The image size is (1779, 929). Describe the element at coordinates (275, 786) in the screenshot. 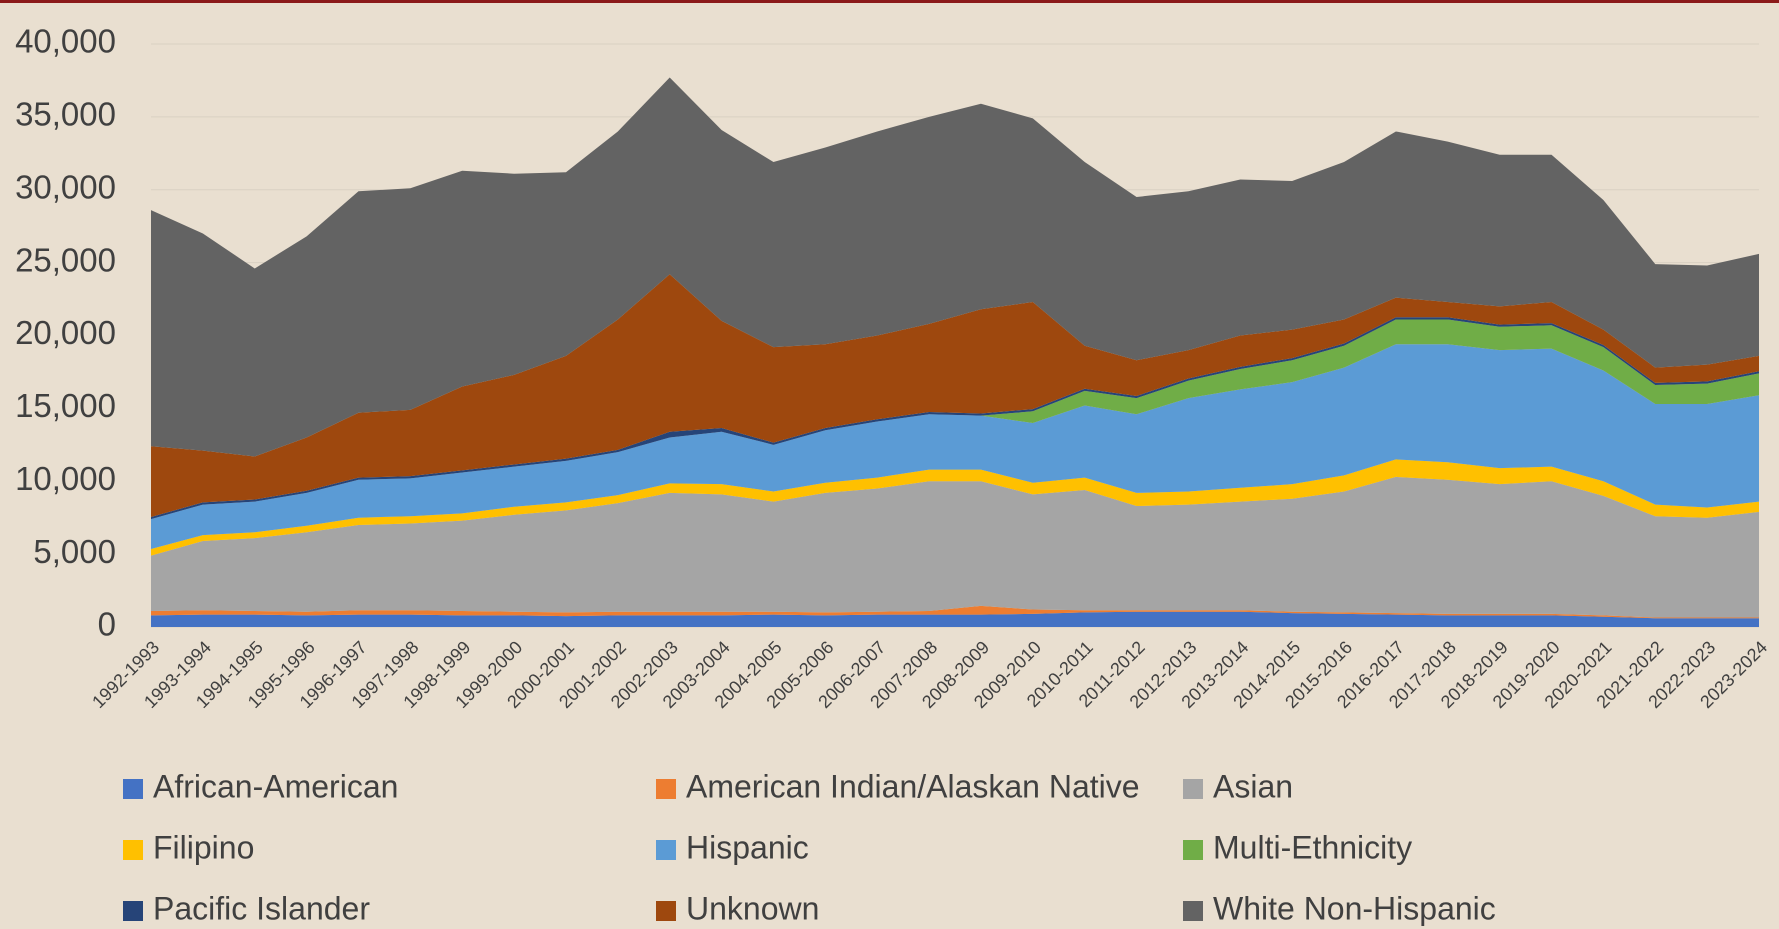

I see `legend-label: African-American` at that location.